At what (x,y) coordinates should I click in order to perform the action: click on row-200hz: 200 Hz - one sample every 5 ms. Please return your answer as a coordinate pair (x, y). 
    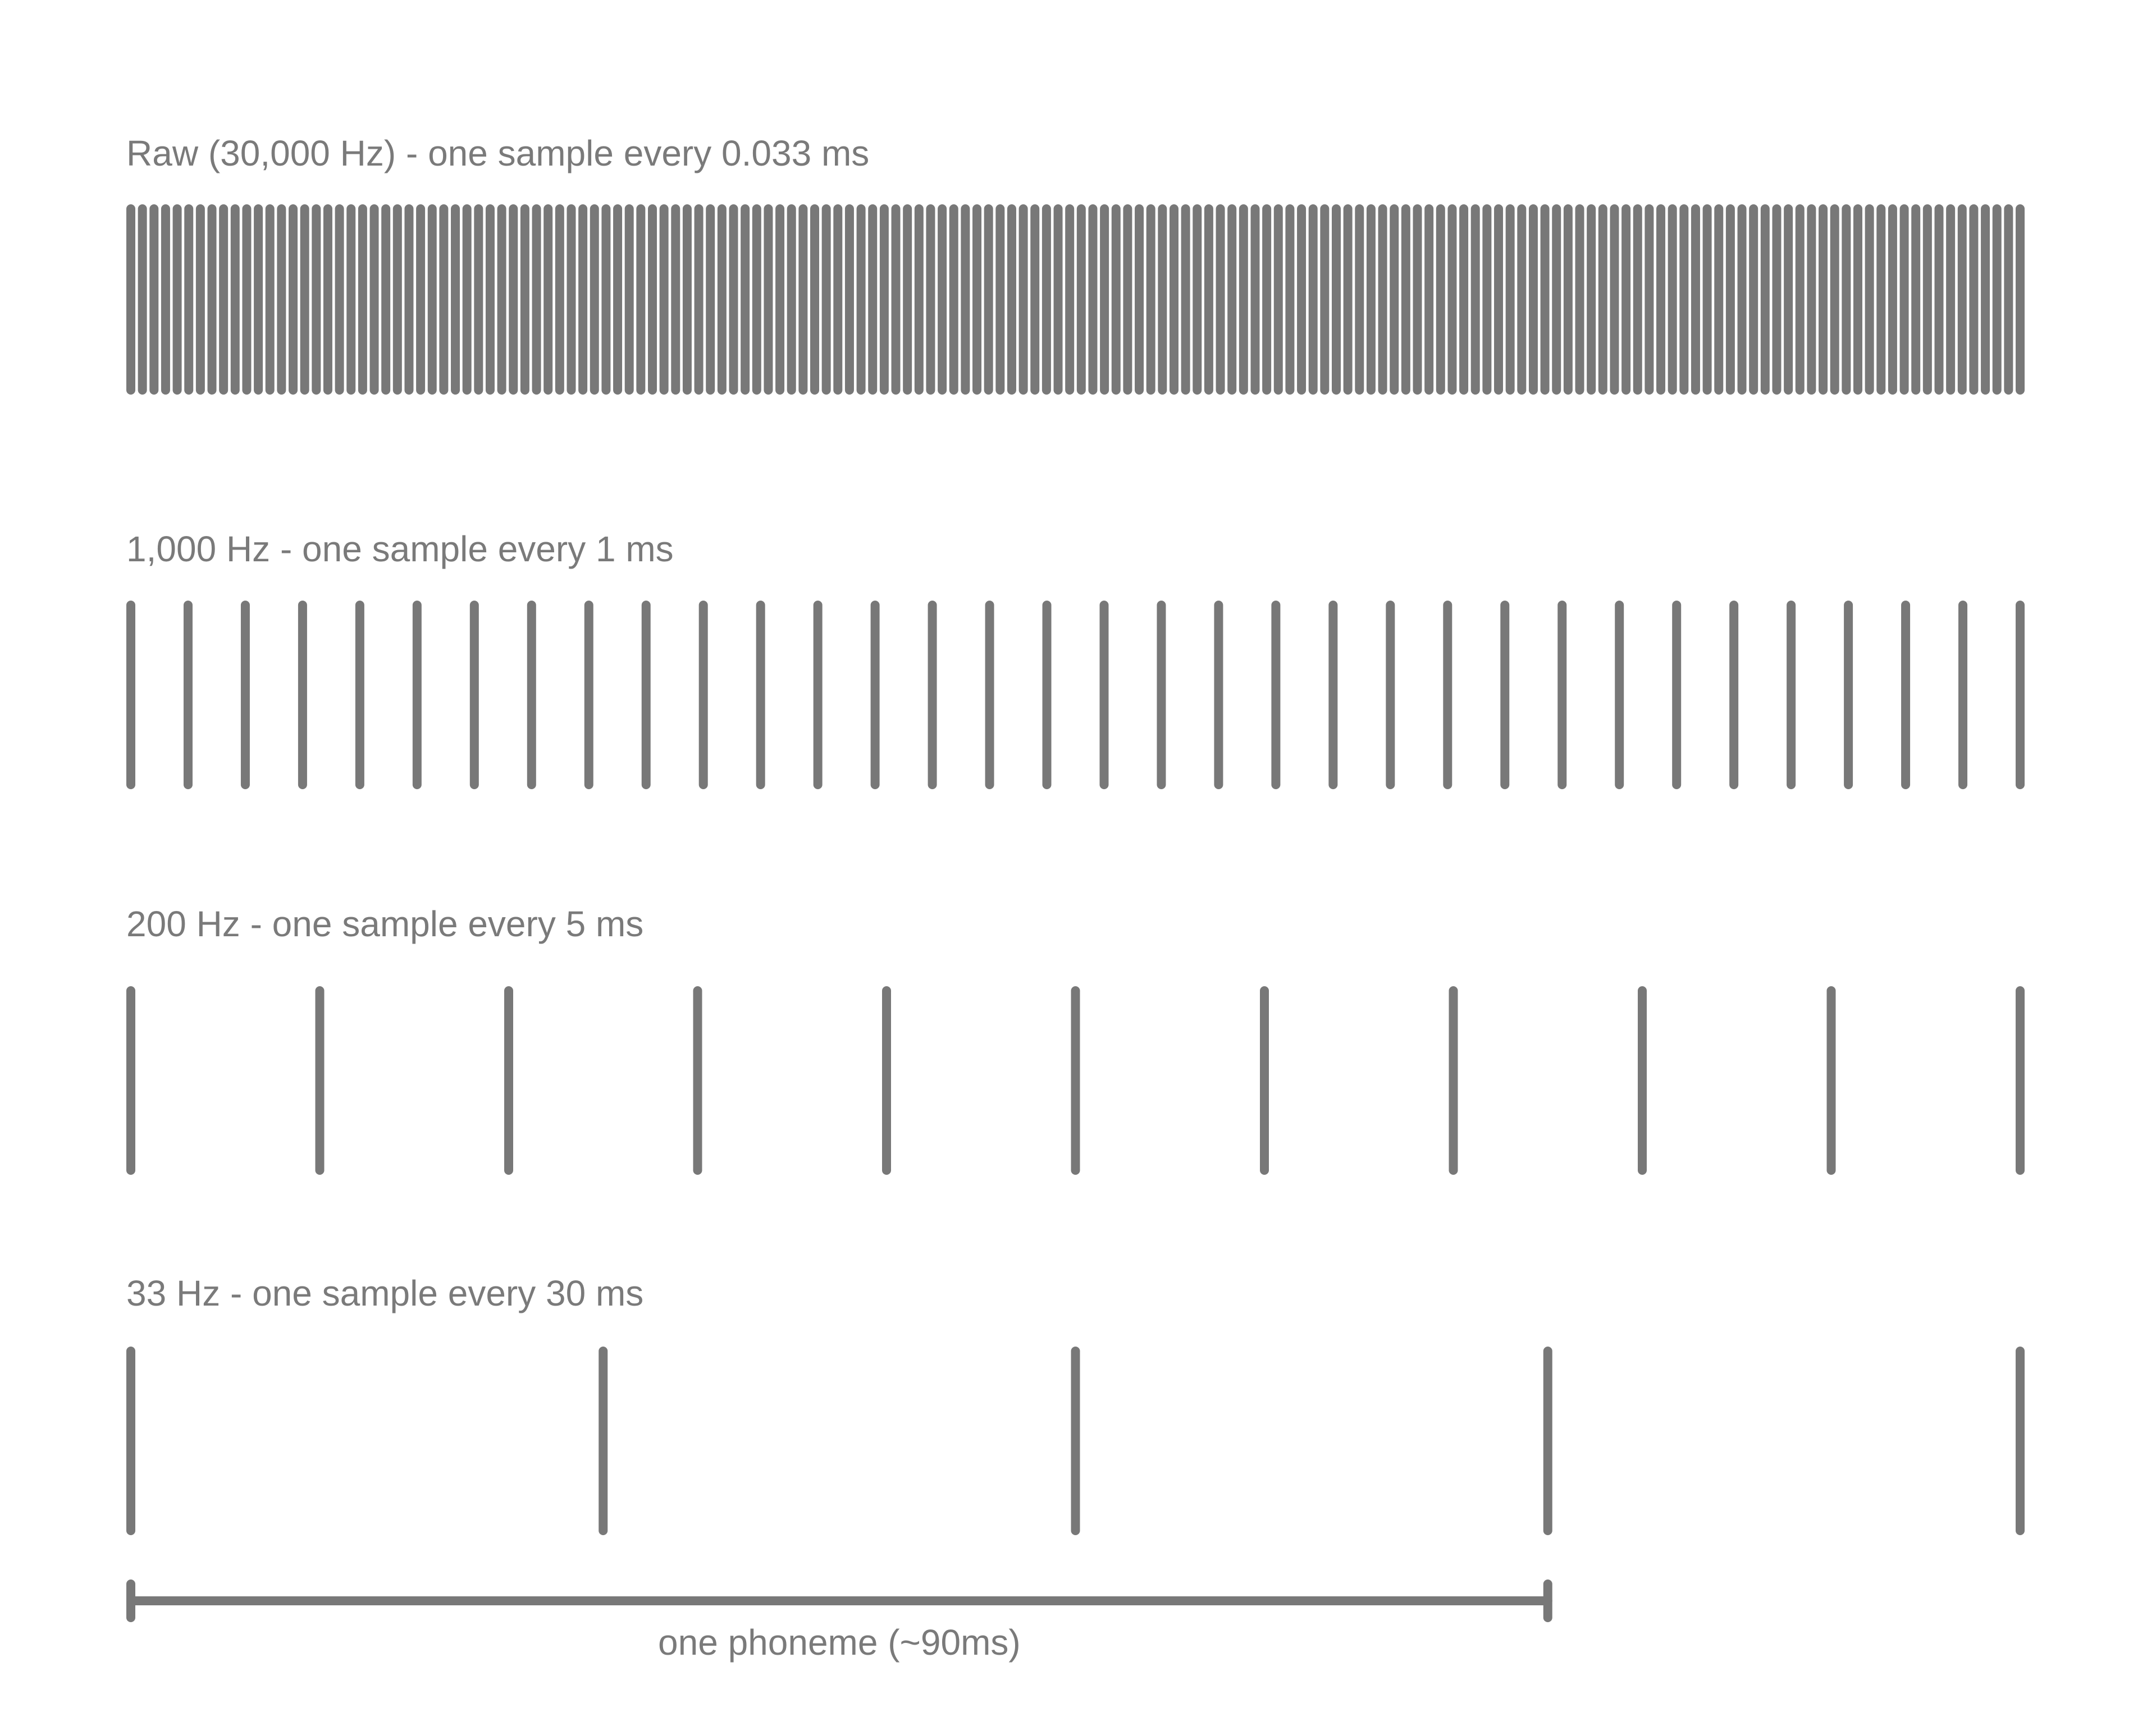
    Looking at the image, I should click on (1075, 1039).